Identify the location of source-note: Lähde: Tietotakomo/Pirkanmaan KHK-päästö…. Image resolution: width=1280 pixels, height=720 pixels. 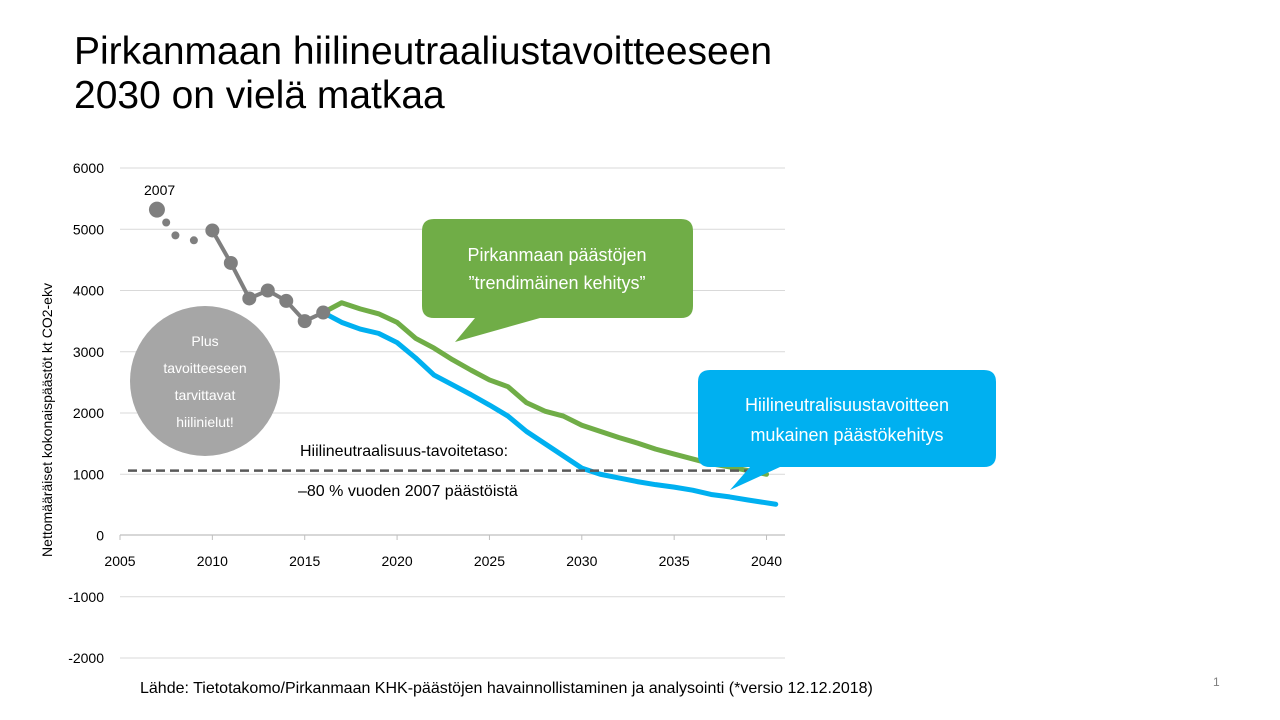
(506, 688).